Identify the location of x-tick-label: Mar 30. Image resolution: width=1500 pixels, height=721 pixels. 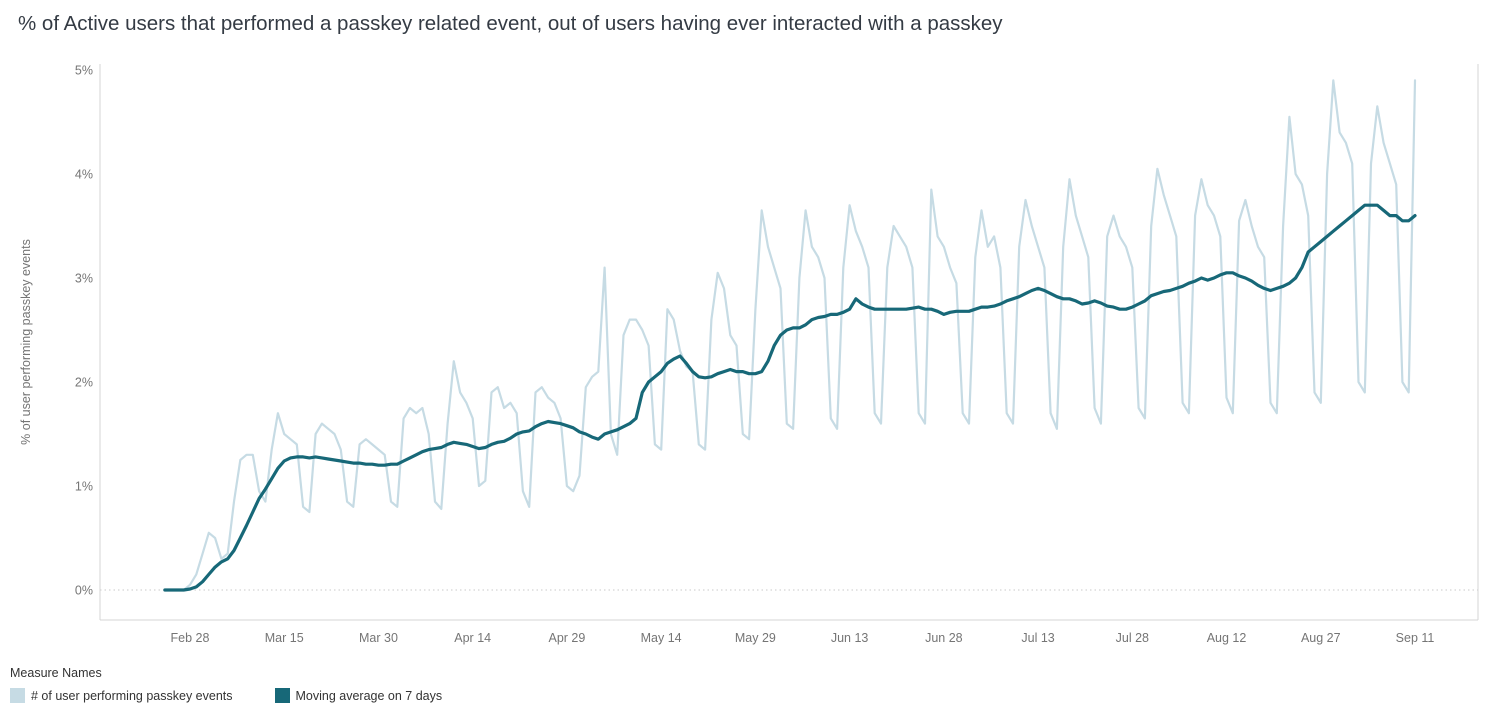
(378, 638).